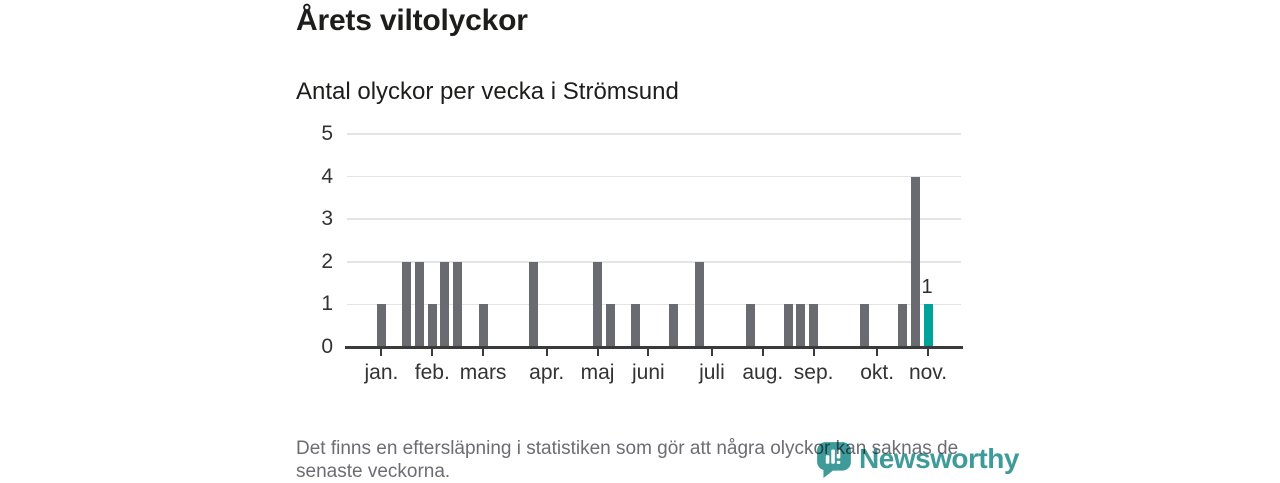 This screenshot has width=1280, height=483. What do you see at coordinates (412, 21) in the screenshot?
I see `chart-title: Årets viltolyckor` at bounding box center [412, 21].